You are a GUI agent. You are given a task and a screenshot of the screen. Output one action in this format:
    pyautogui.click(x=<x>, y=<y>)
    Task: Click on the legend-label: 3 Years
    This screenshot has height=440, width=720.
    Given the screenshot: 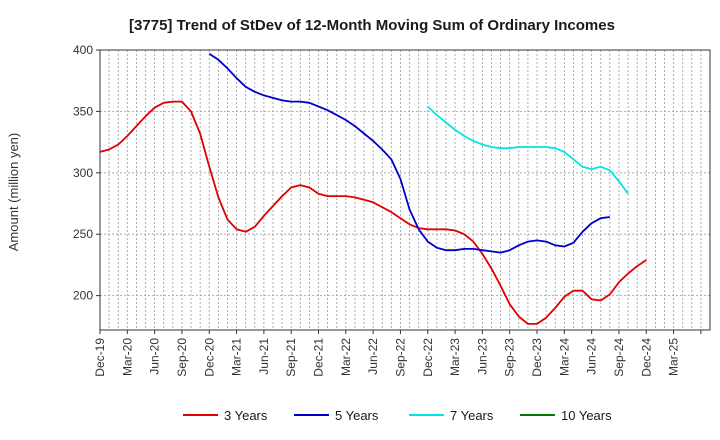 What is the action you would take?
    pyautogui.click(x=246, y=415)
    